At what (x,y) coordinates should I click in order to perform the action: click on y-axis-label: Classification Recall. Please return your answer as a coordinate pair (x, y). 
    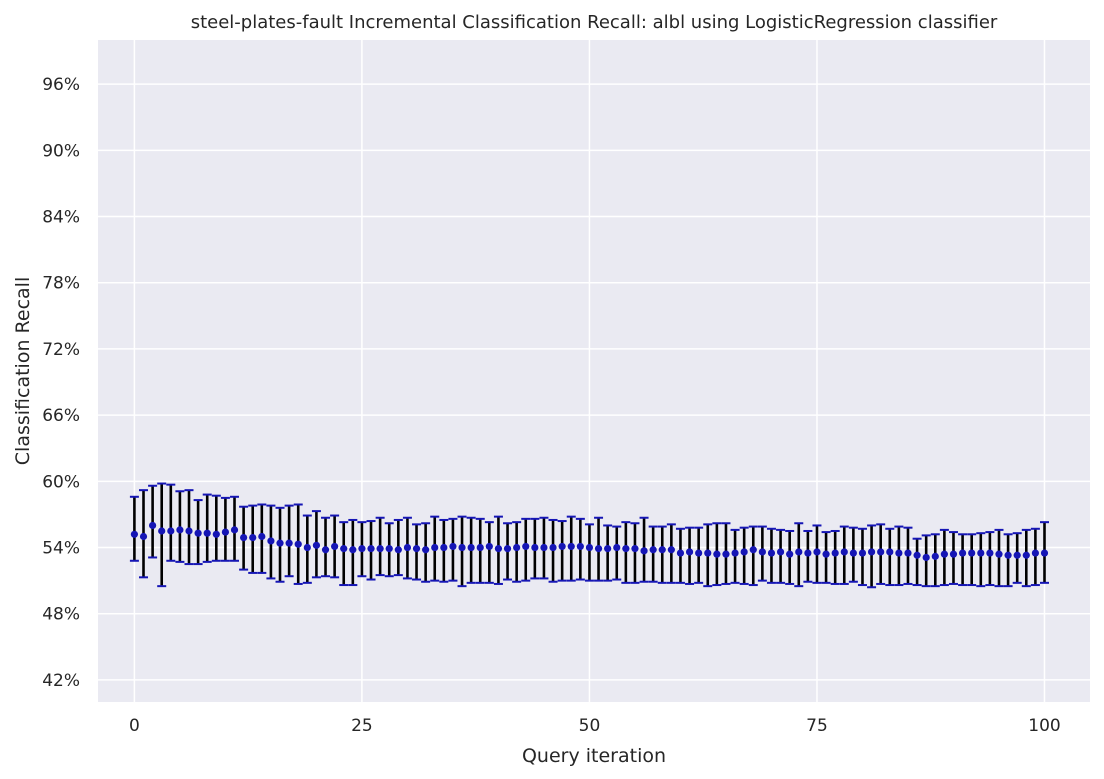
    Looking at the image, I should click on (23, 371).